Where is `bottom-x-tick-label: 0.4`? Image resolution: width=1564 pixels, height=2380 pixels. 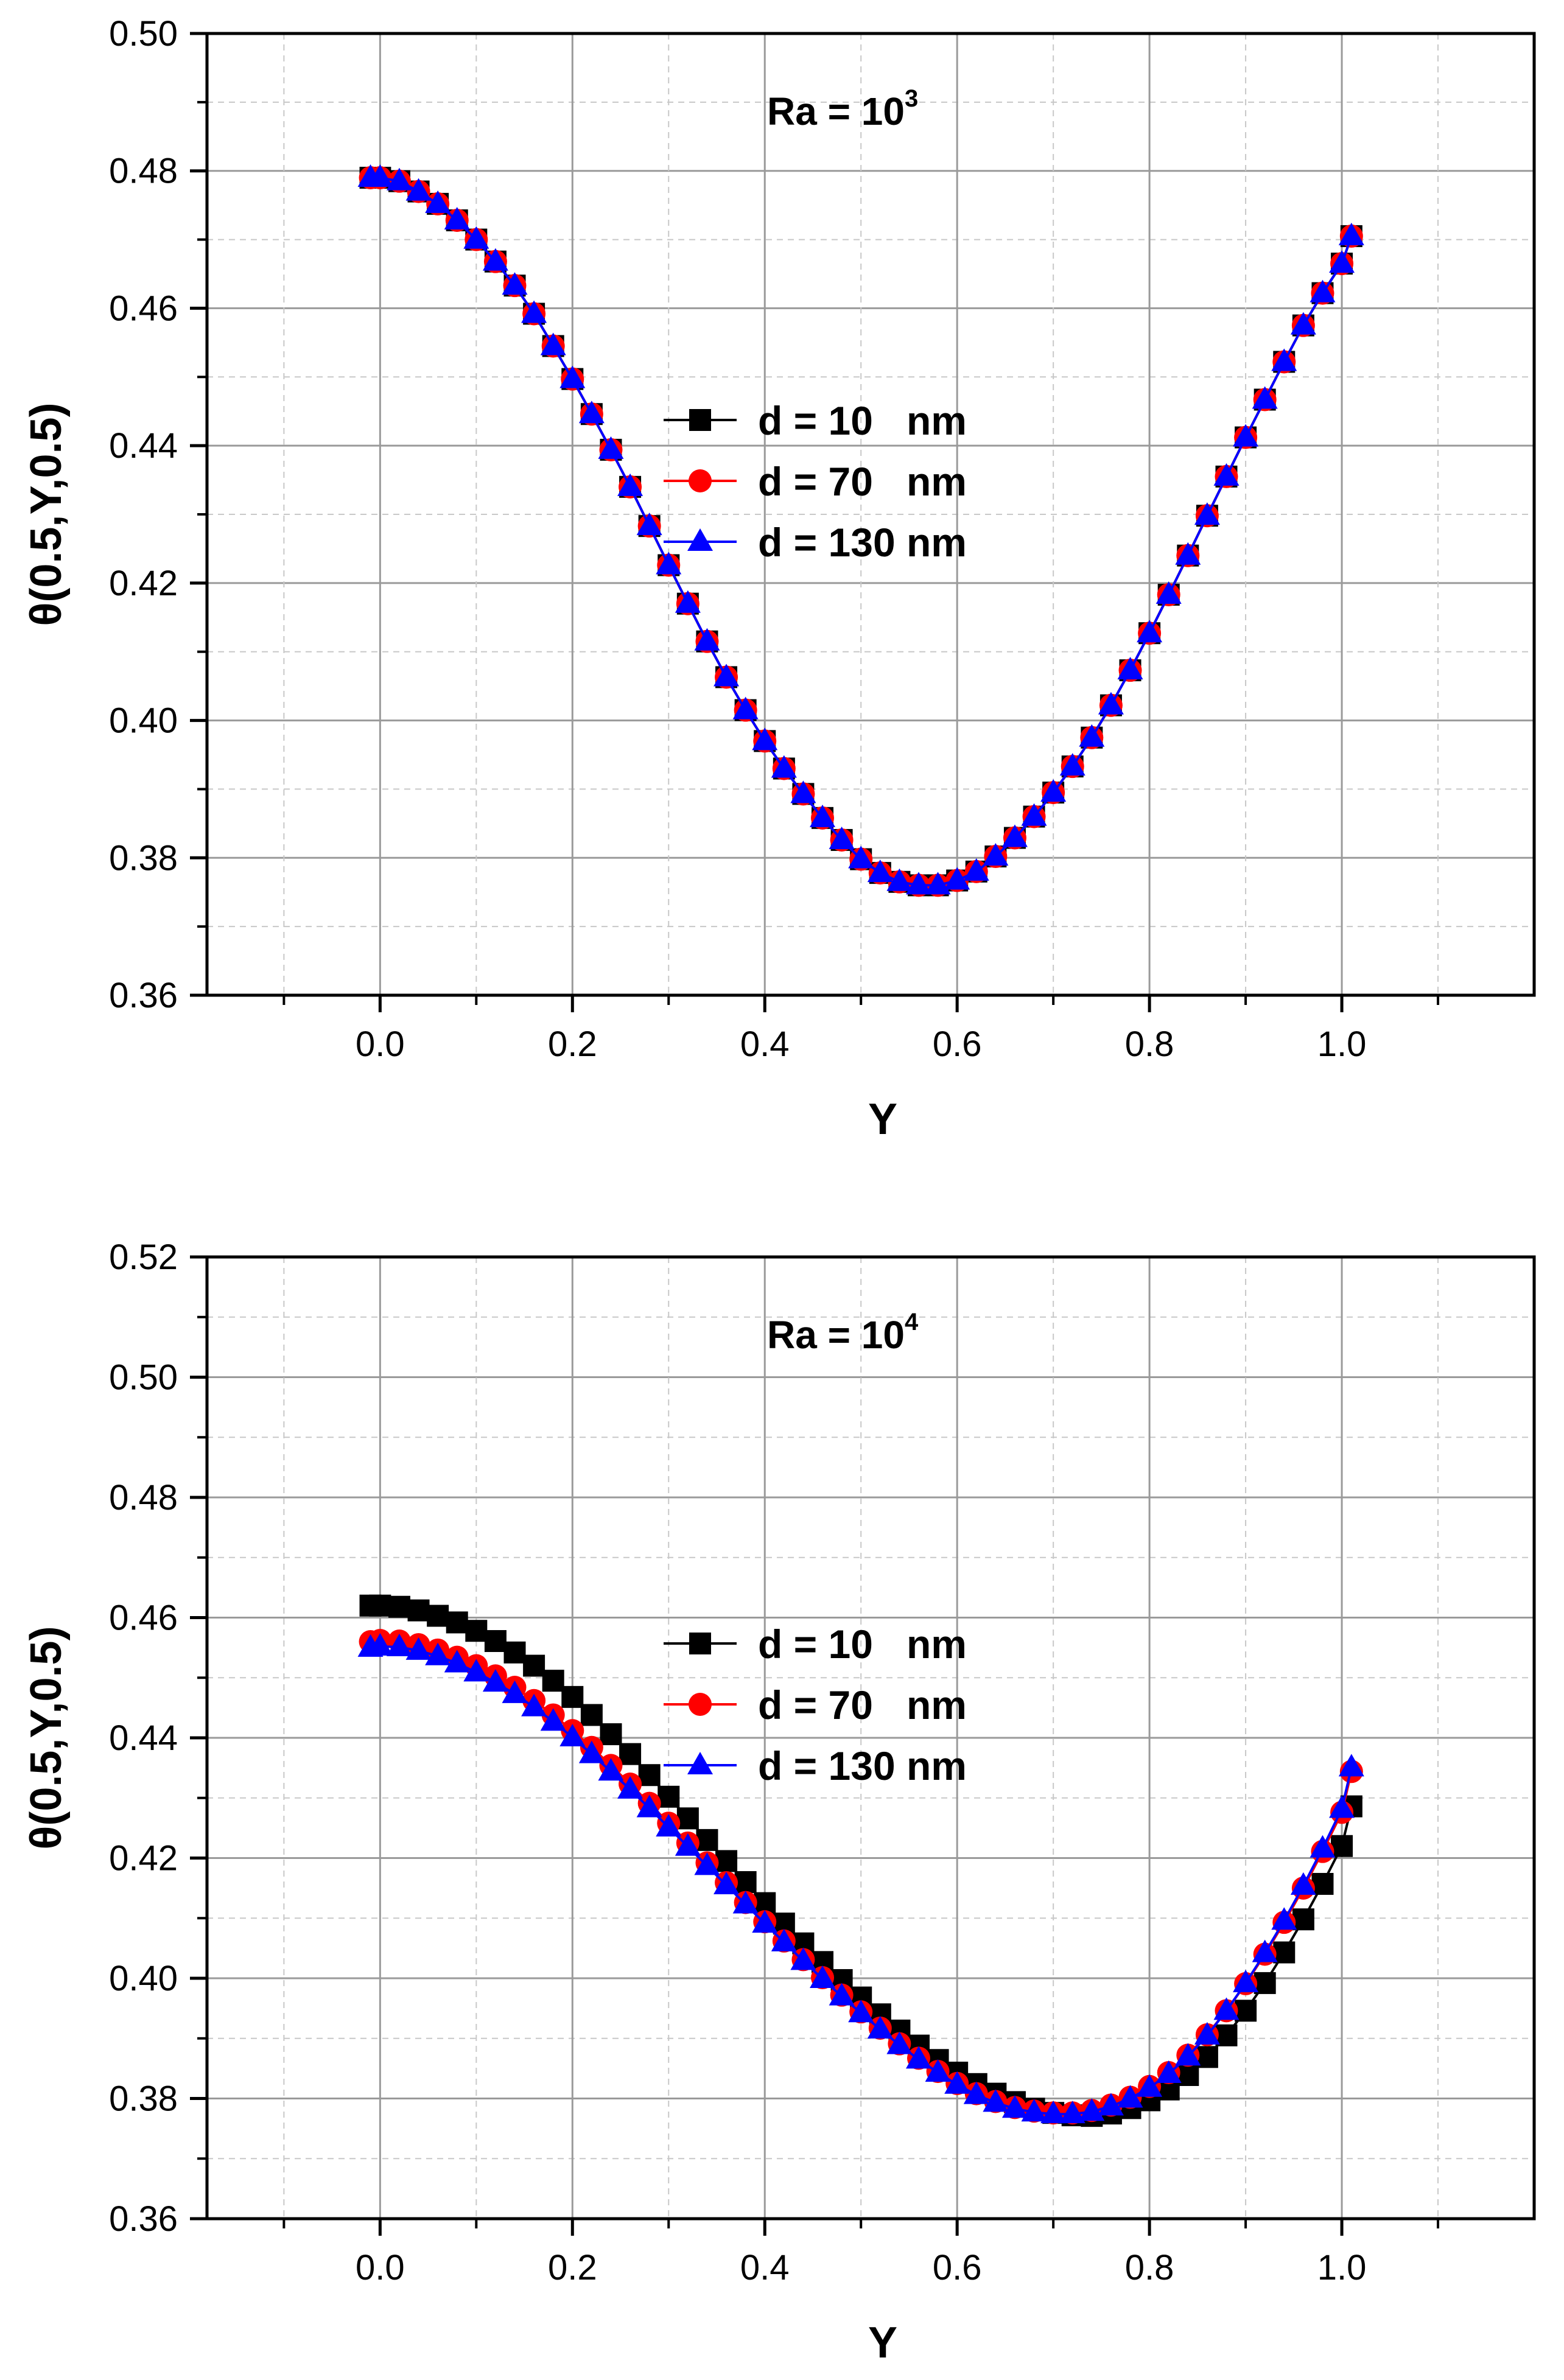 bottom-x-tick-label: 0.4 is located at coordinates (765, 2267).